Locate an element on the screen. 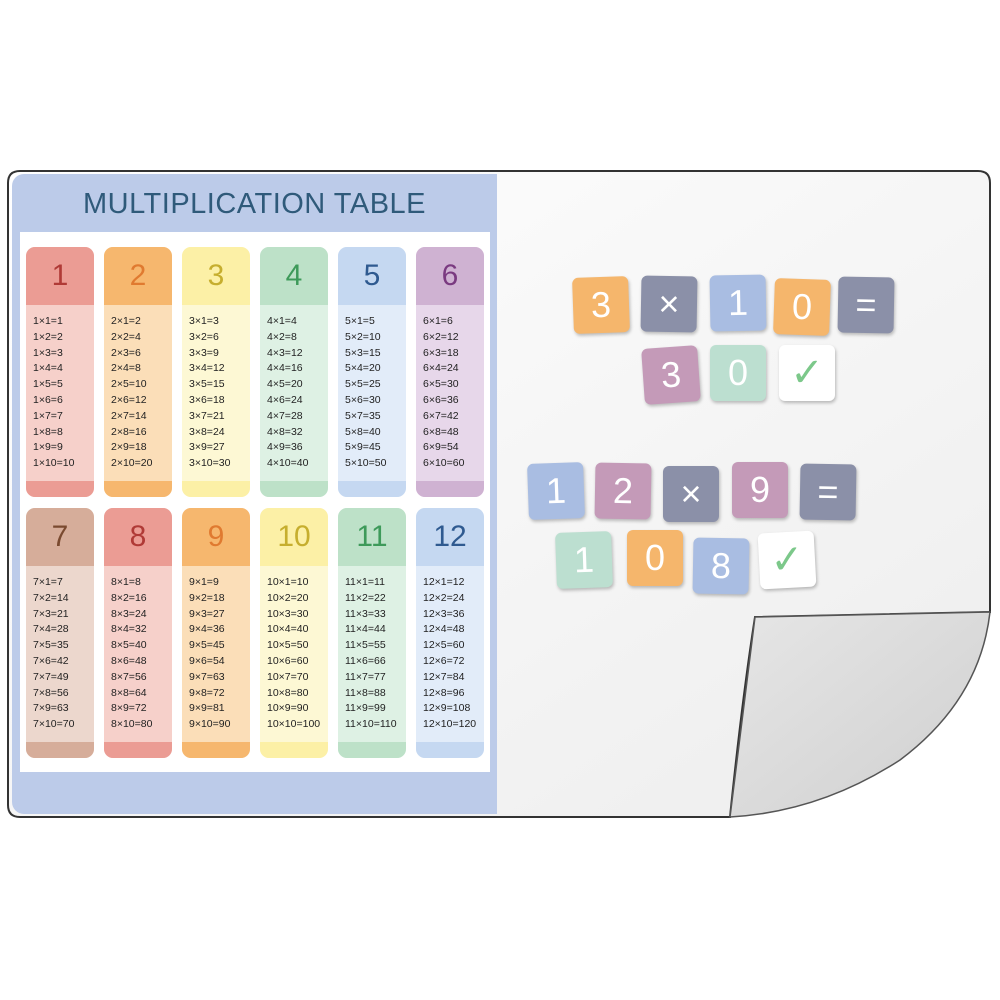 The width and height of the screenshot is (1000, 1000). tile-8: 8 is located at coordinates (721, 566).